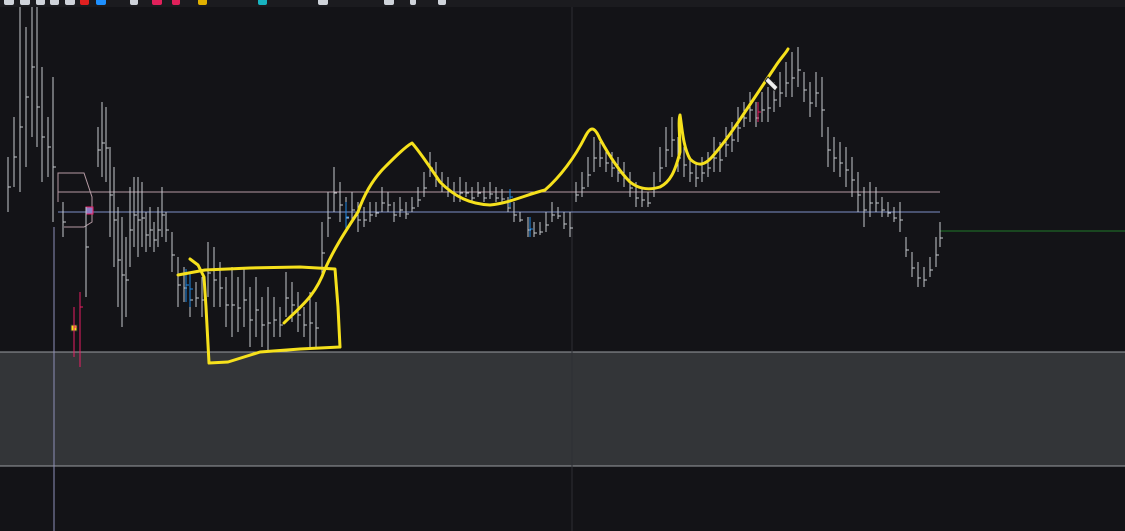 The height and width of the screenshot is (531, 1125). I want to click on drawing-toolbar, so click(562, 3).